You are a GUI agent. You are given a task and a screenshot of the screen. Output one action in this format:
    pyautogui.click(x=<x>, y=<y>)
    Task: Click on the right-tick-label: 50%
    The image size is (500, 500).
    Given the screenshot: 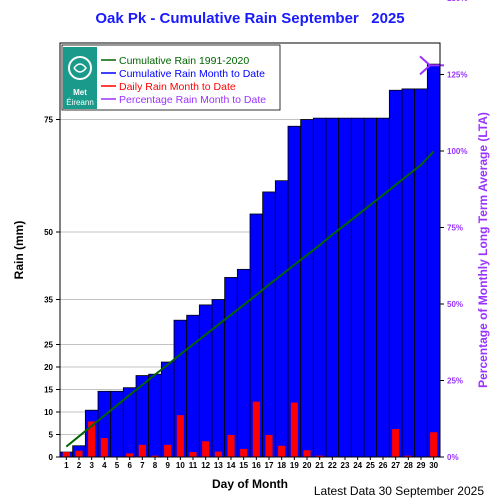 What is the action you would take?
    pyautogui.click(x=455, y=304)
    